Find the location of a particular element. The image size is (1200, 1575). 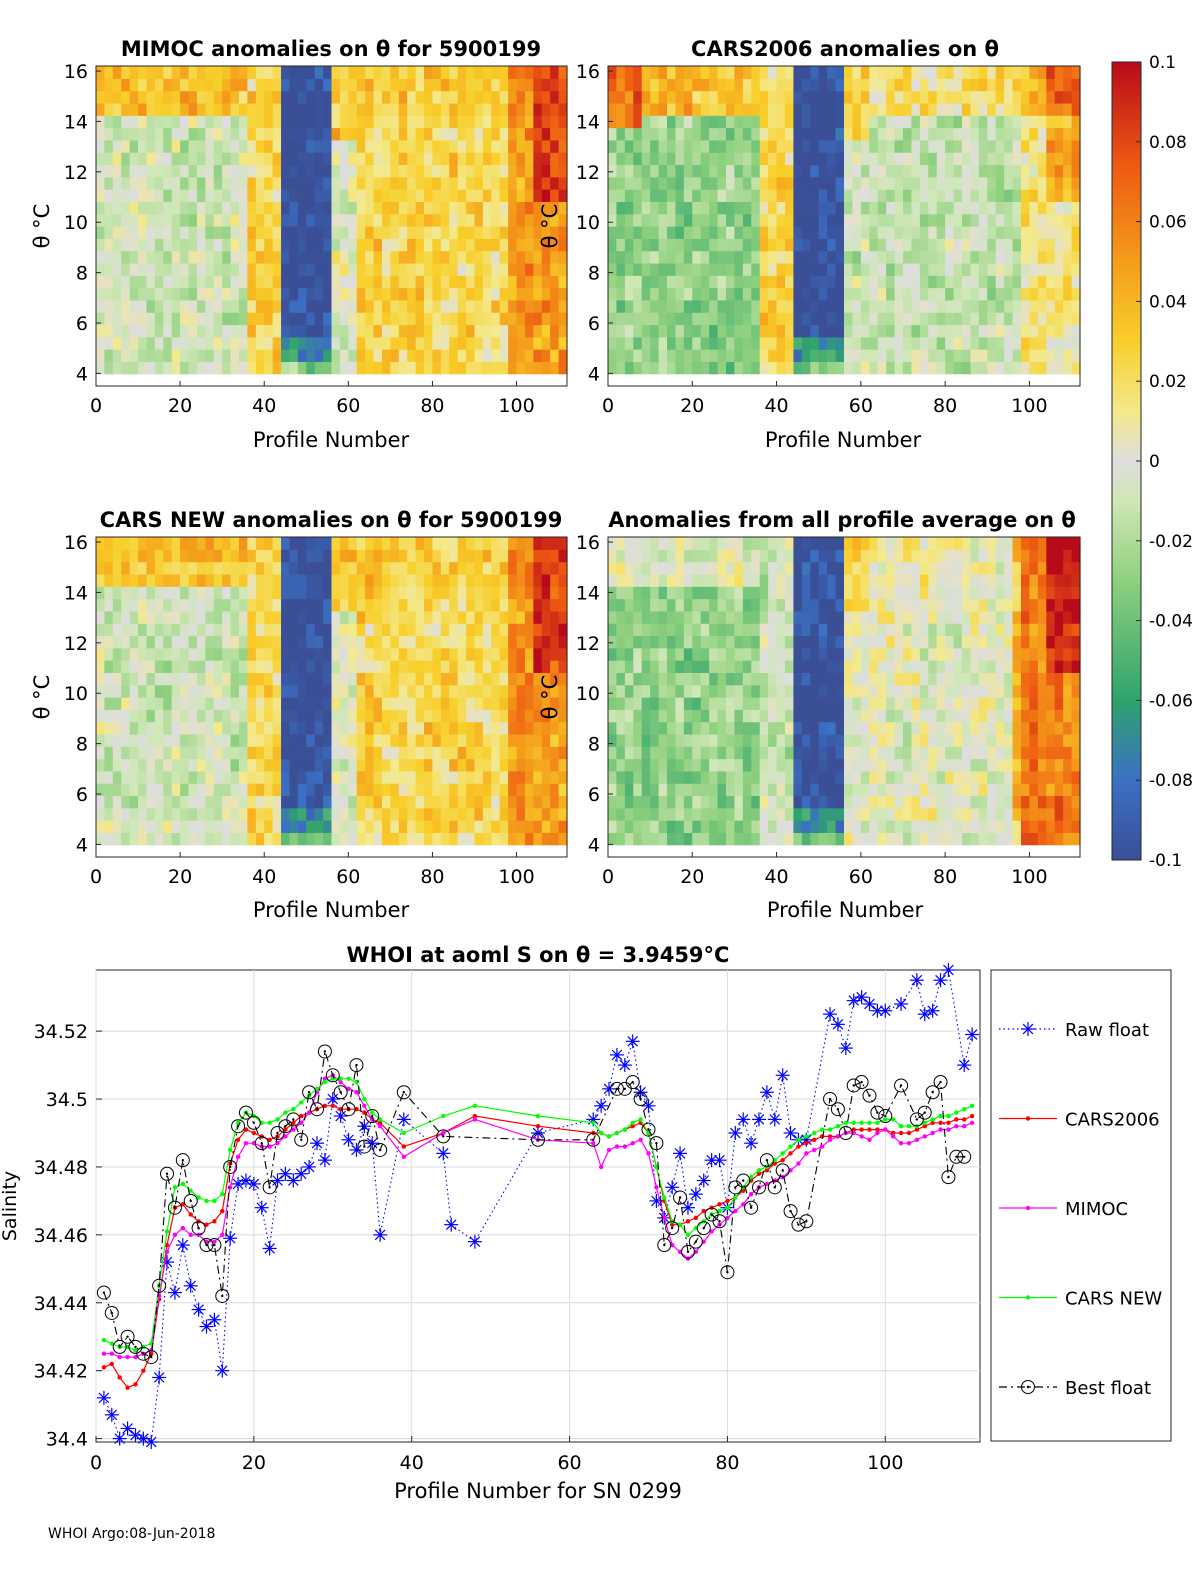

legend-label: Best float is located at coordinates (1108, 1388).